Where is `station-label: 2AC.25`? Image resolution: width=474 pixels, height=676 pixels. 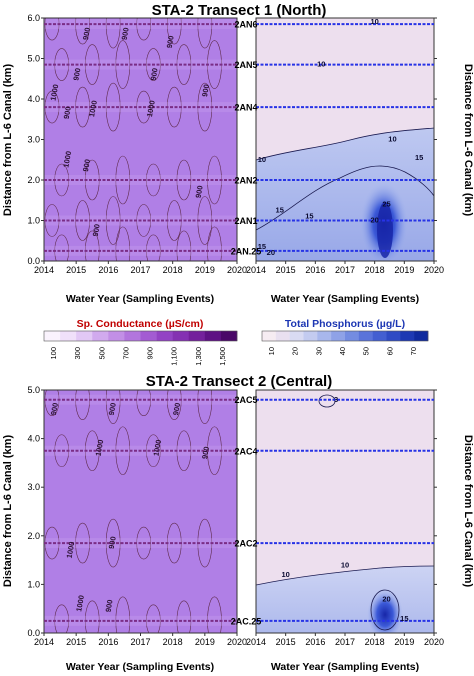 station-label: 2AC.25 is located at coordinates (246, 621).